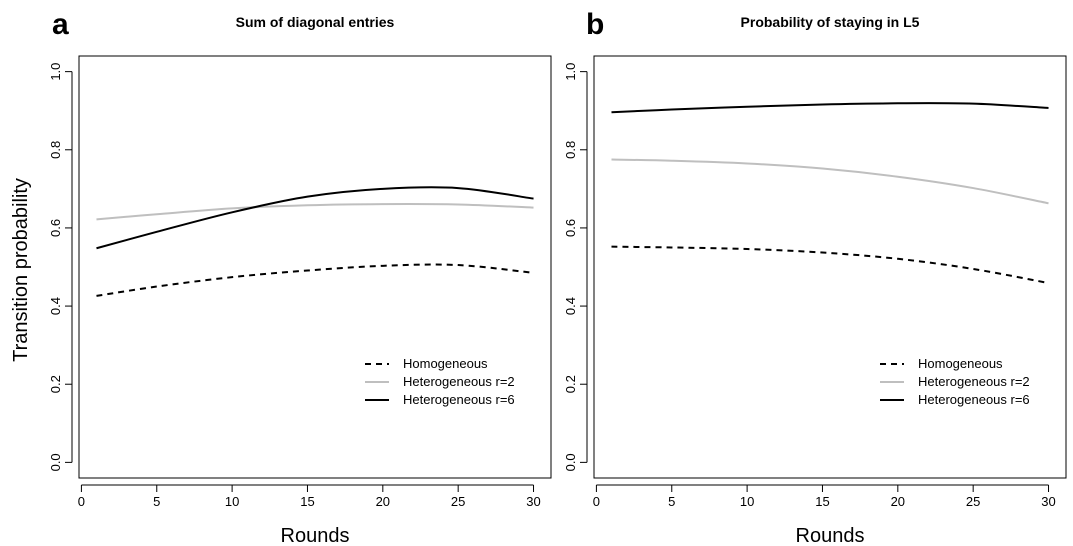  What do you see at coordinates (830, 22) in the screenshot?
I see `chart-title: Probability of staying in L5` at bounding box center [830, 22].